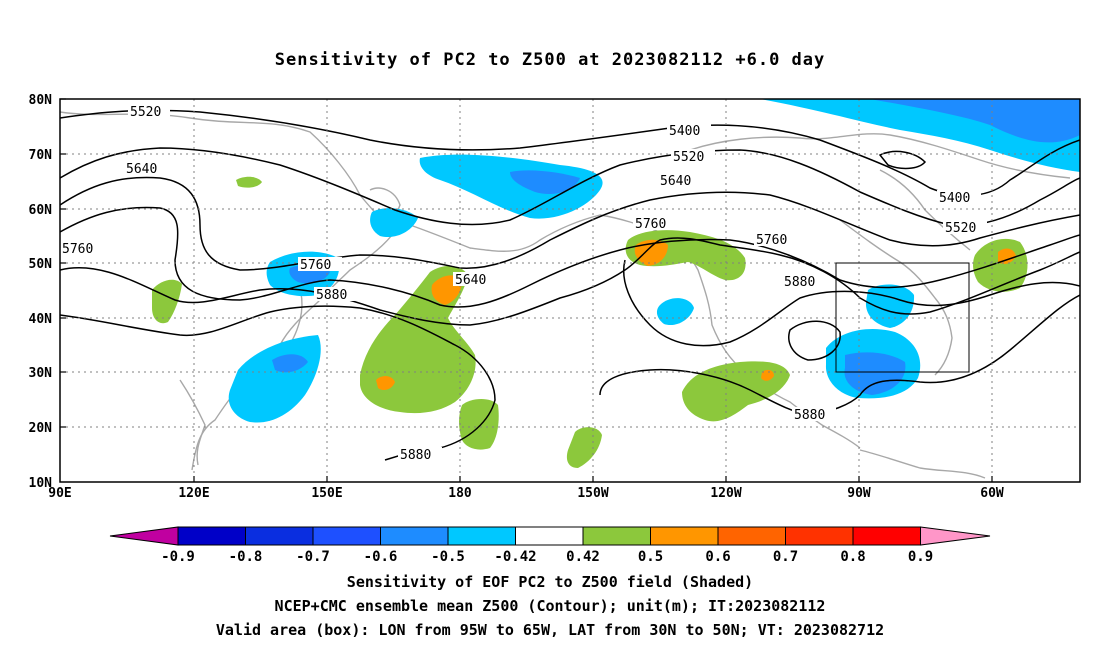 The image size is (1100, 650). What do you see at coordinates (859, 493) in the screenshot?
I see `lon-label: 90W` at bounding box center [859, 493].